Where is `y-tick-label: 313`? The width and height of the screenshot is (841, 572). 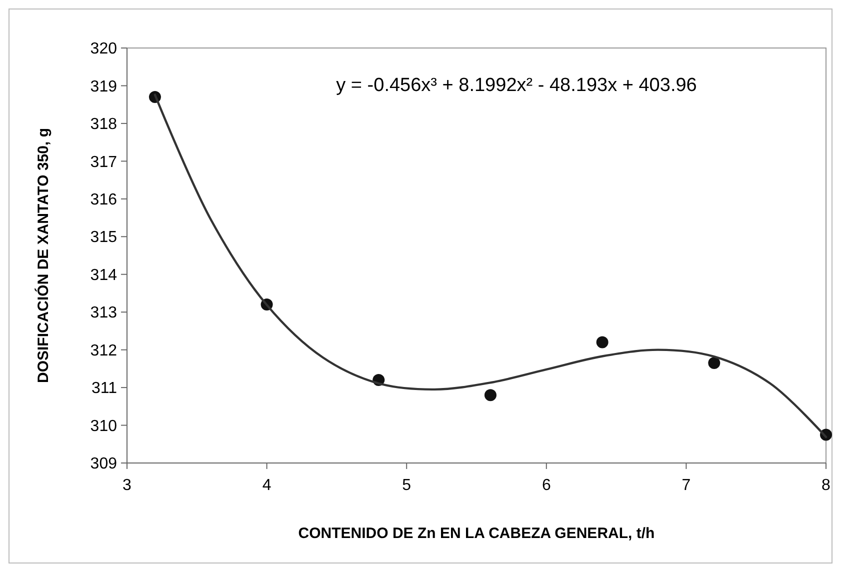
y-tick-label: 313 is located at coordinates (104, 313).